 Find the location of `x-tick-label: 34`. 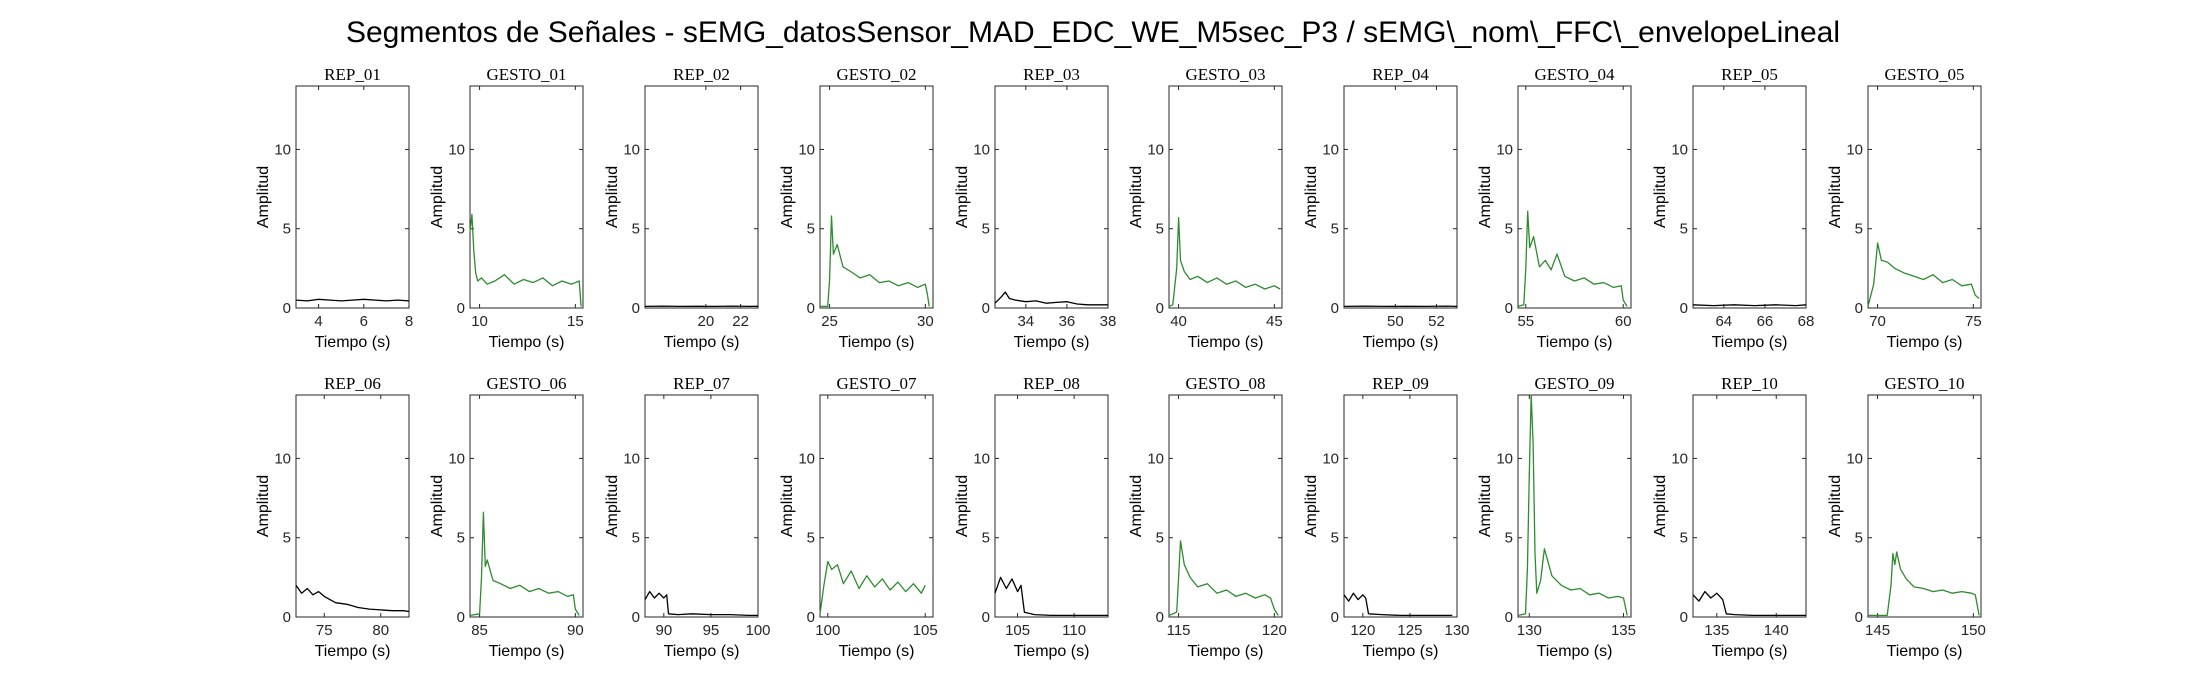

x-tick-label: 34 is located at coordinates (1025, 321).